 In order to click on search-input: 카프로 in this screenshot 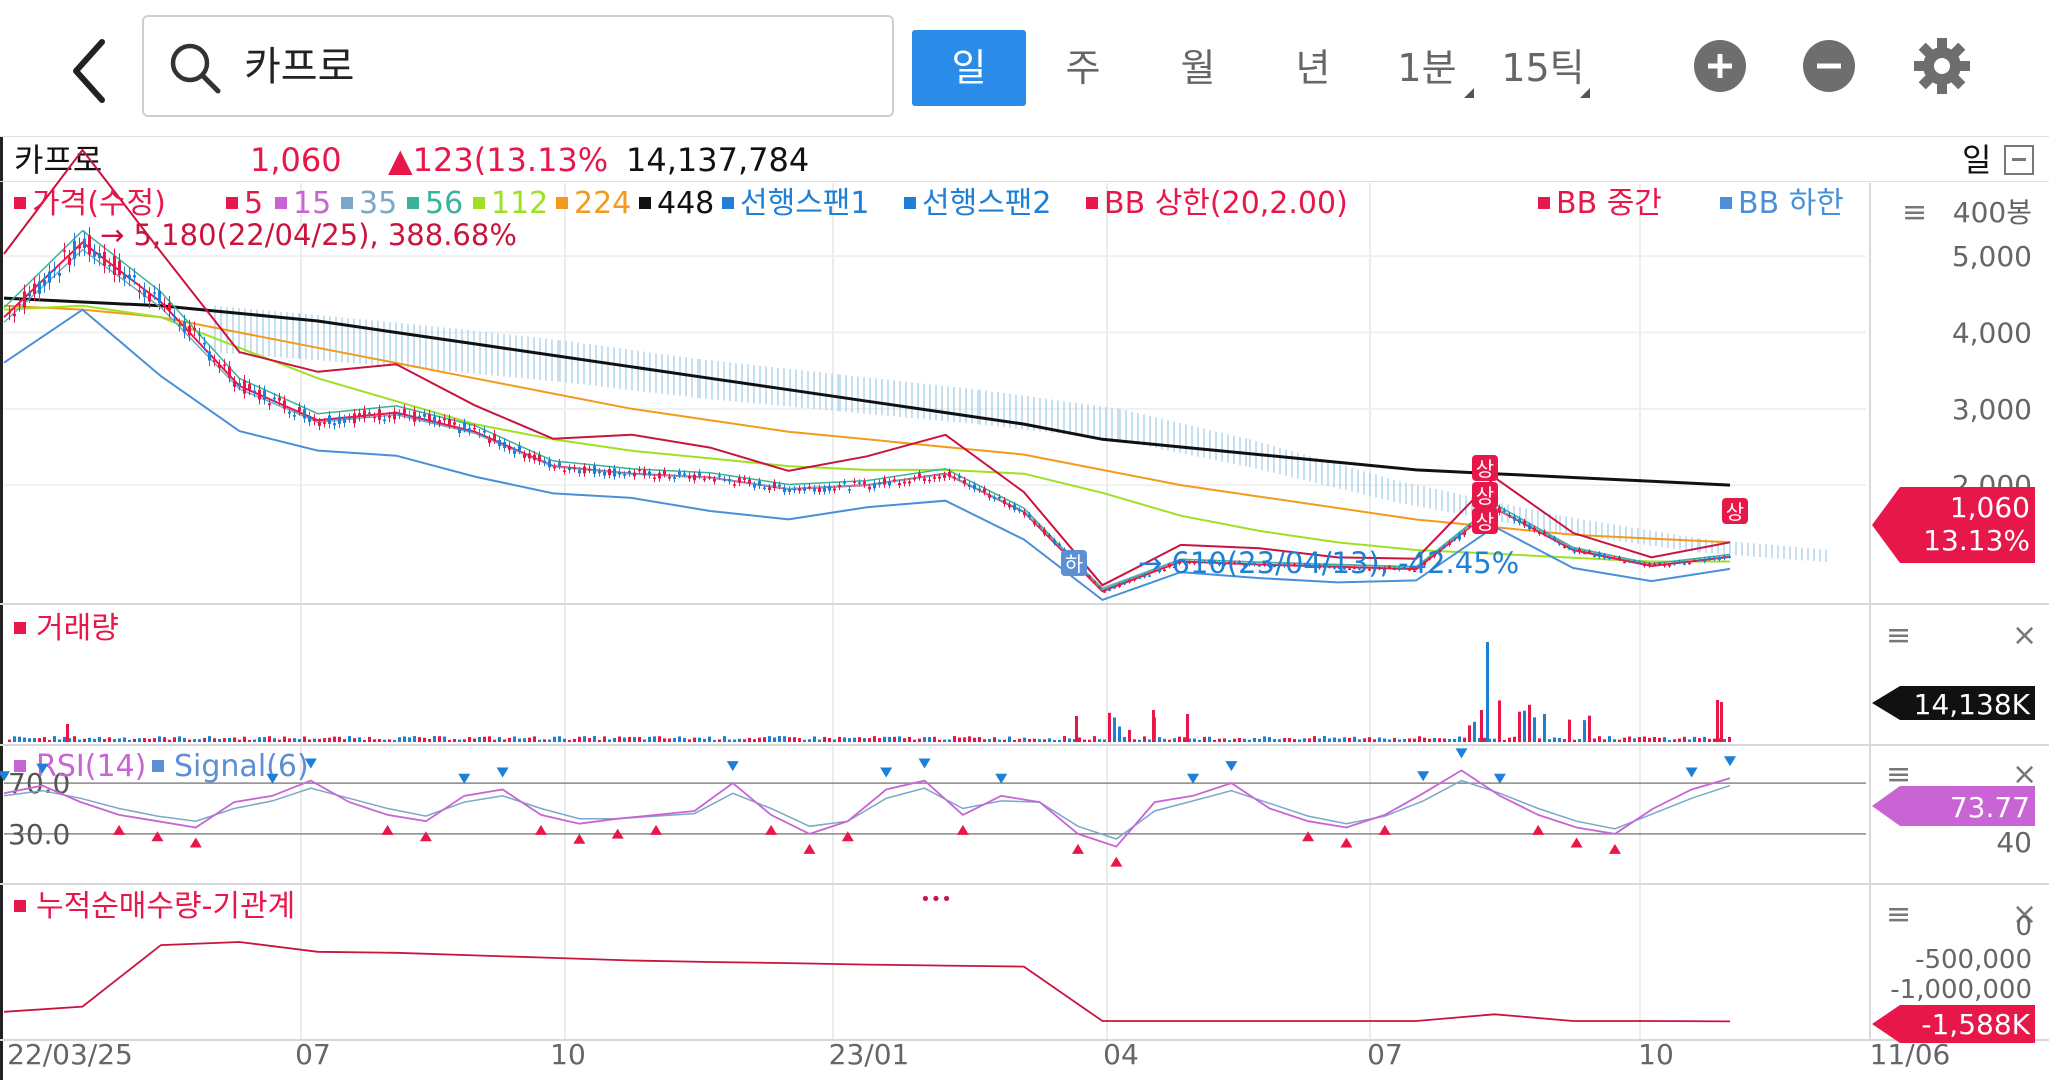, I will do `click(299, 67)`.